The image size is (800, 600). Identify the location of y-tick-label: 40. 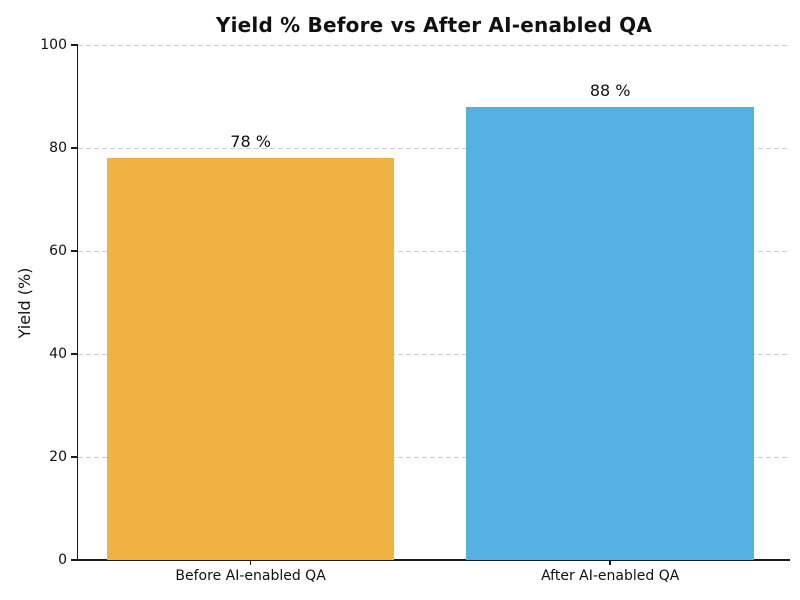
(58, 354).